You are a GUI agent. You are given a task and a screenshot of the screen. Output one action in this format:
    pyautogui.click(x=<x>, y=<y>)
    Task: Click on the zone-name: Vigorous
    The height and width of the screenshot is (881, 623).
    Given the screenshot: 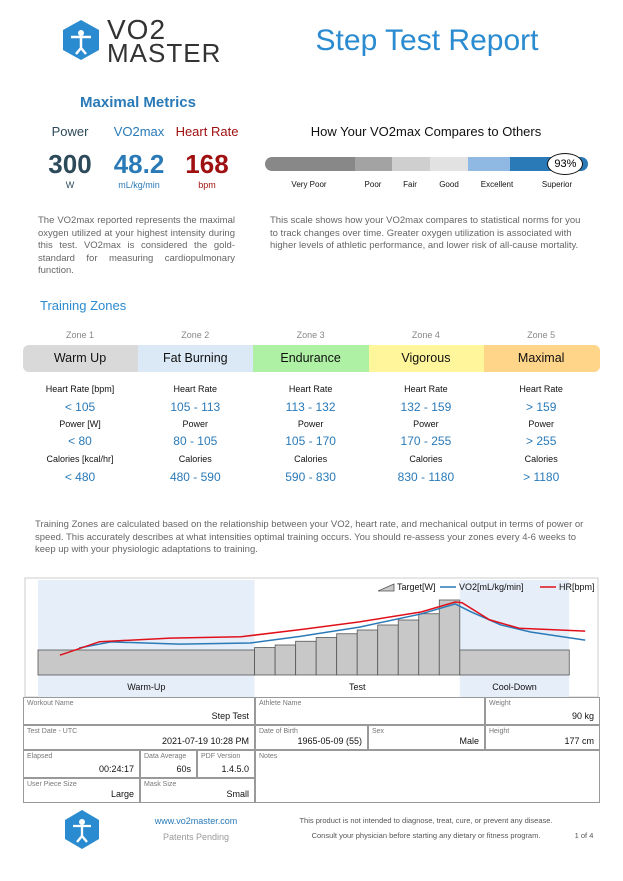 What is the action you would take?
    pyautogui.click(x=426, y=358)
    